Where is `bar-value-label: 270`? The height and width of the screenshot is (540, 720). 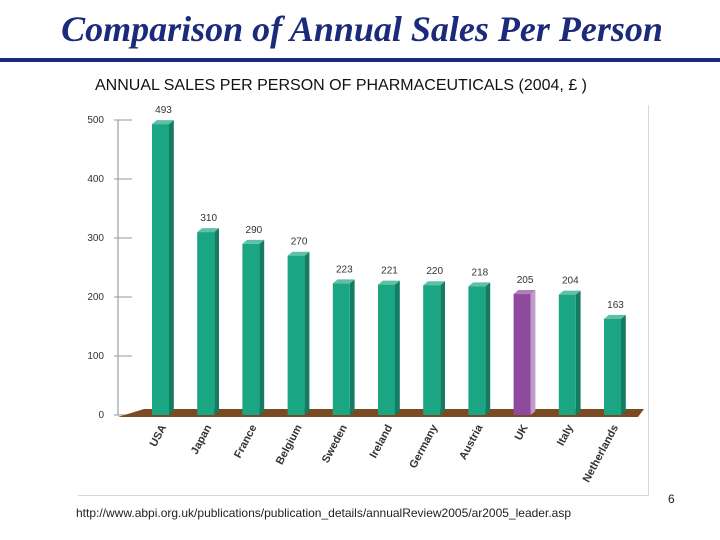
bar-value-label: 270 is located at coordinates (299, 242).